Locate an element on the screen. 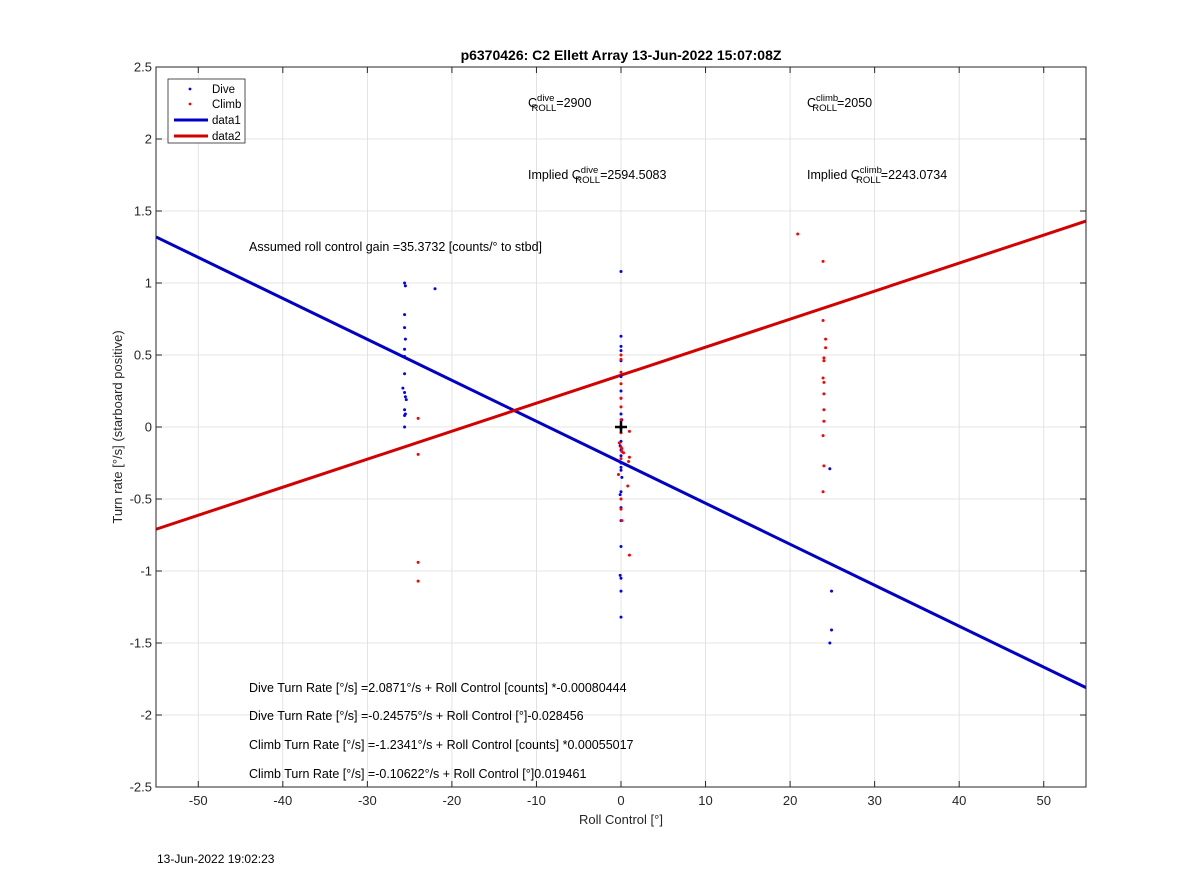 Image resolution: width=1200 pixels, height=885 pixels. x-tick-label: -50 is located at coordinates (198, 800).